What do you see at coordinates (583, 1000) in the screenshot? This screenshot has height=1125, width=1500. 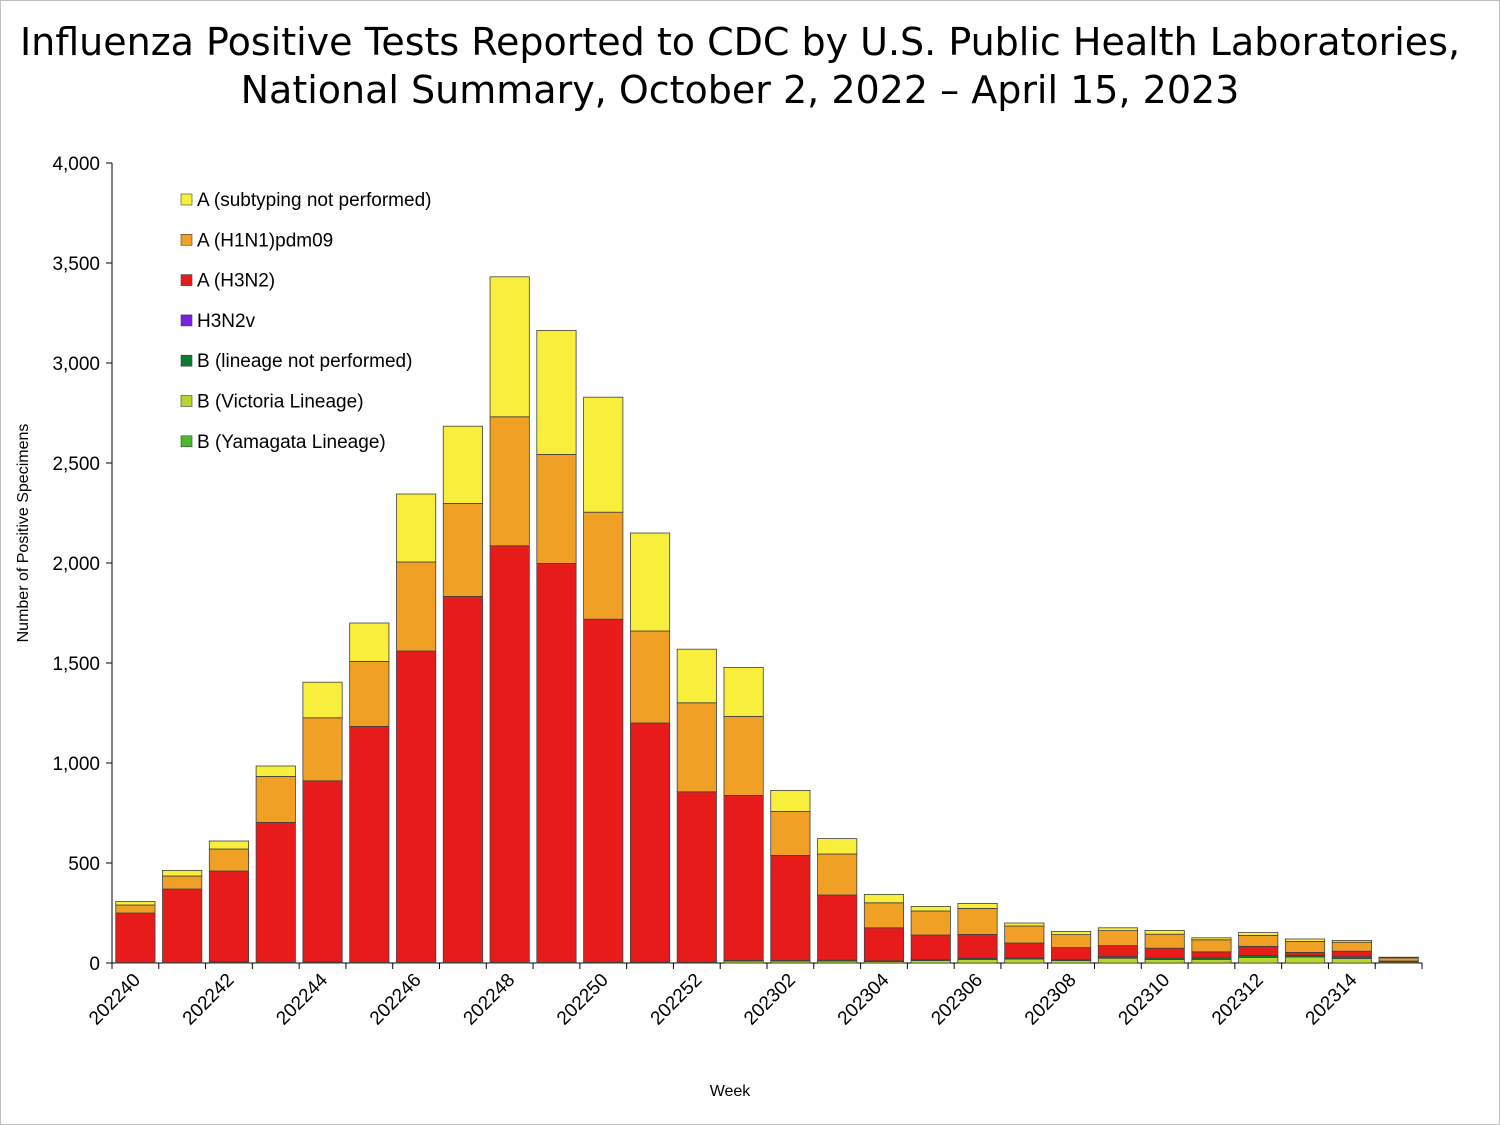 I see `x-tick-label: 202250` at bounding box center [583, 1000].